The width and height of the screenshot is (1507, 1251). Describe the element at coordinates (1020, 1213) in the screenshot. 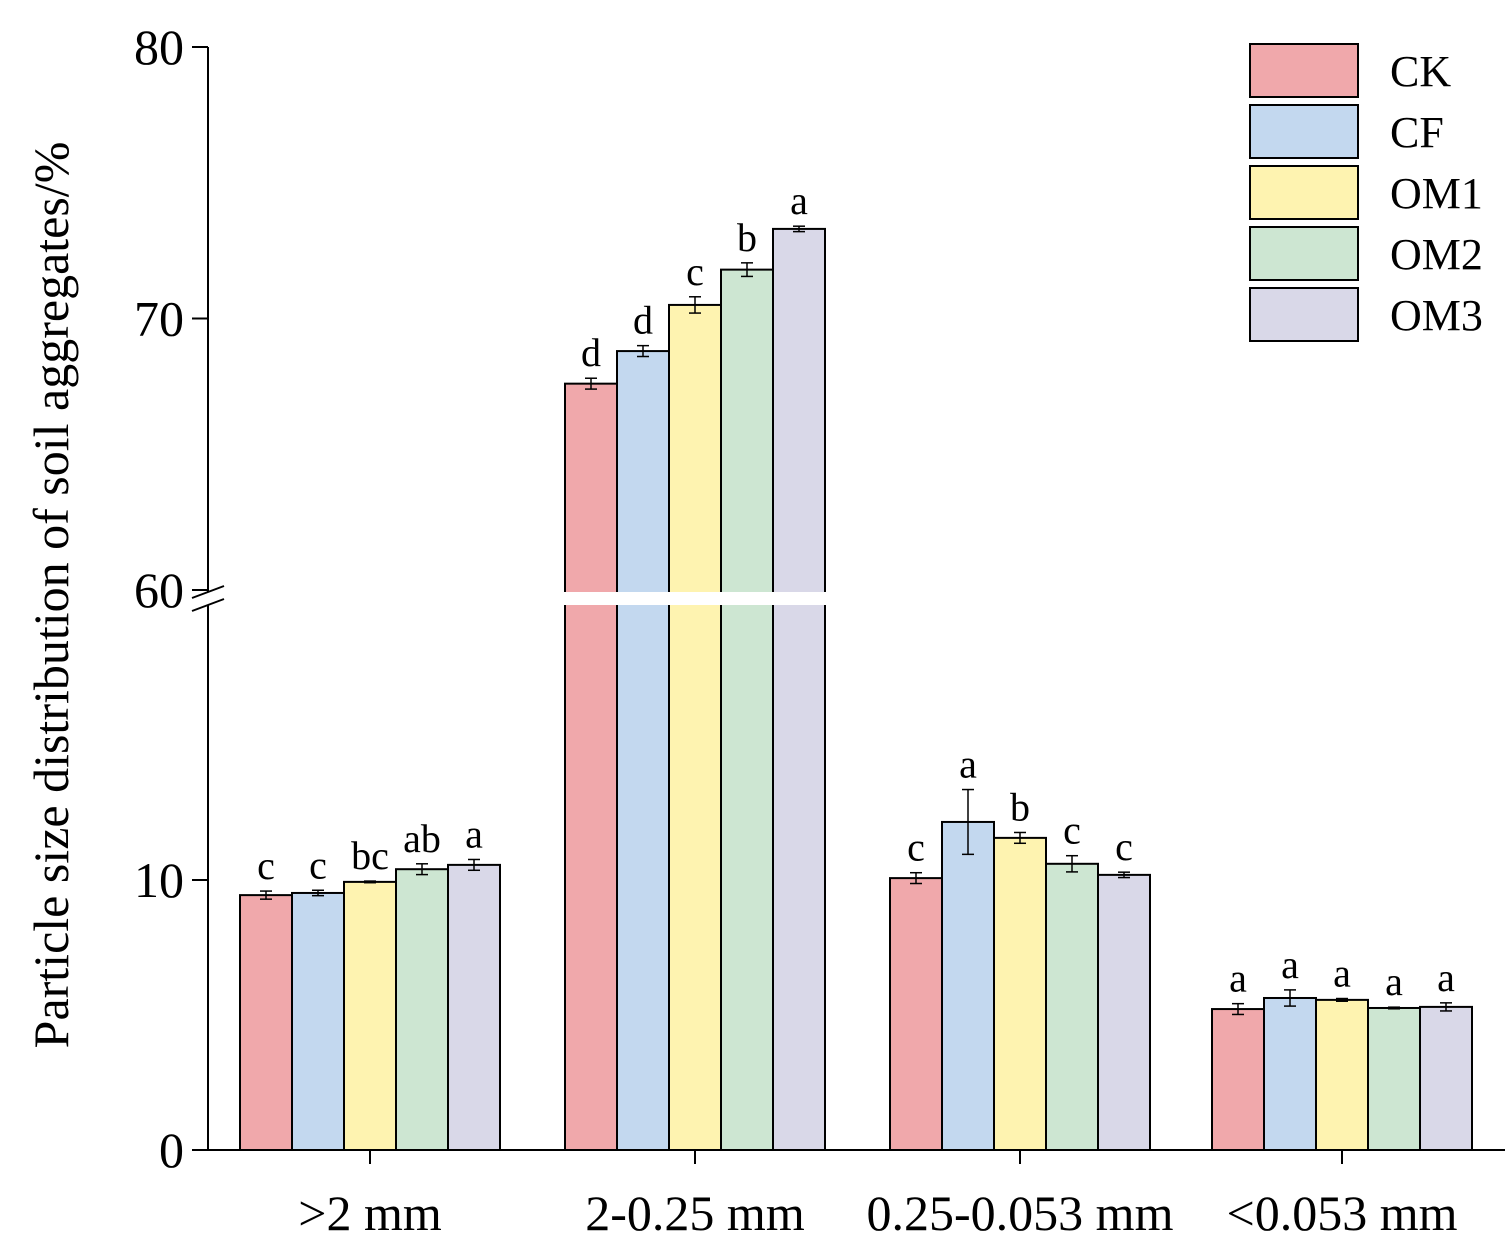

I see `x-tick-label: 0.25-0.053 mm` at that location.